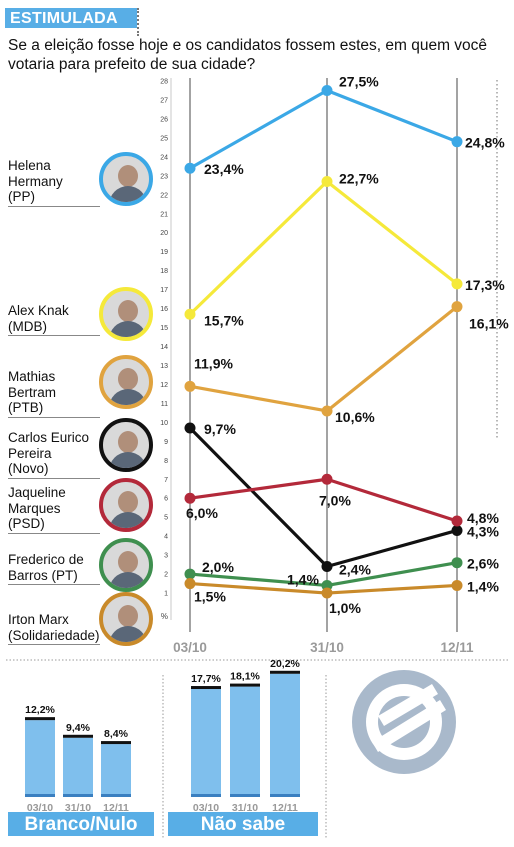 This screenshot has width=514, height=847. I want to click on undecided-value-label: 17,7%, so click(206, 679).